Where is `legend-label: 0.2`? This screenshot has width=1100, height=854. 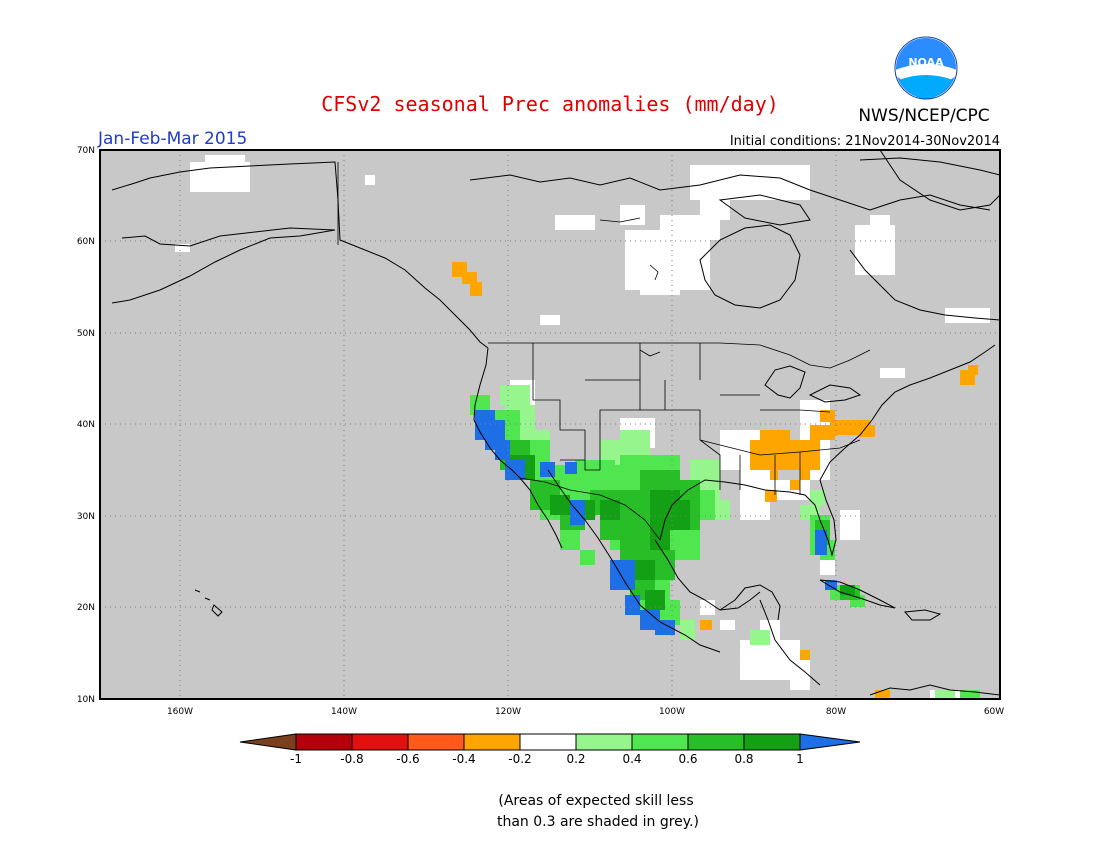
legend-label: 0.2 is located at coordinates (575, 759).